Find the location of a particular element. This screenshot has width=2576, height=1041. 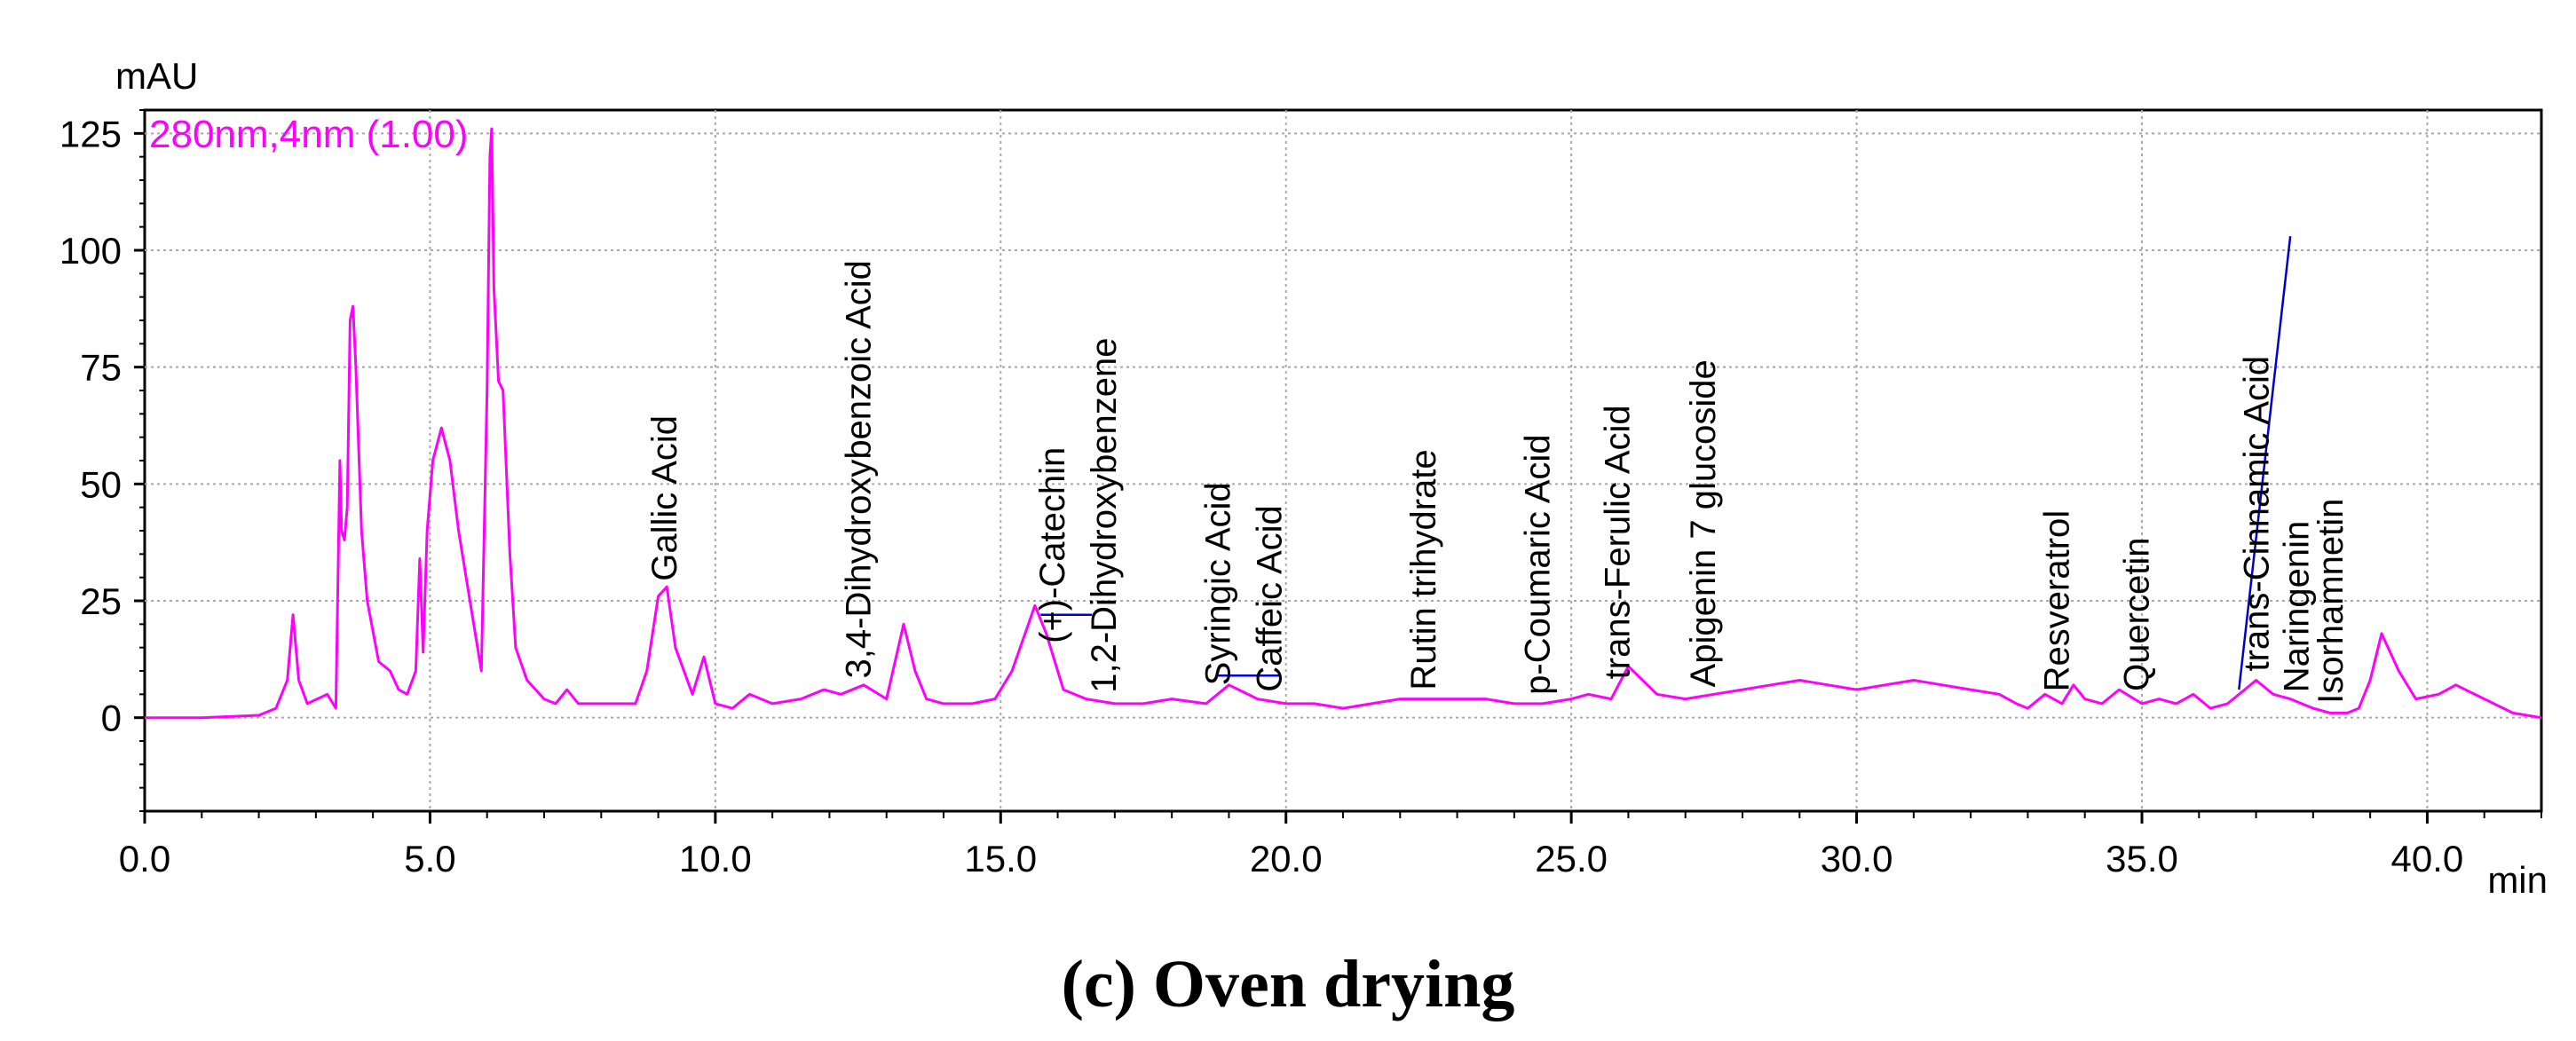

peak-label: Resveratrol is located at coordinates (2057, 601).